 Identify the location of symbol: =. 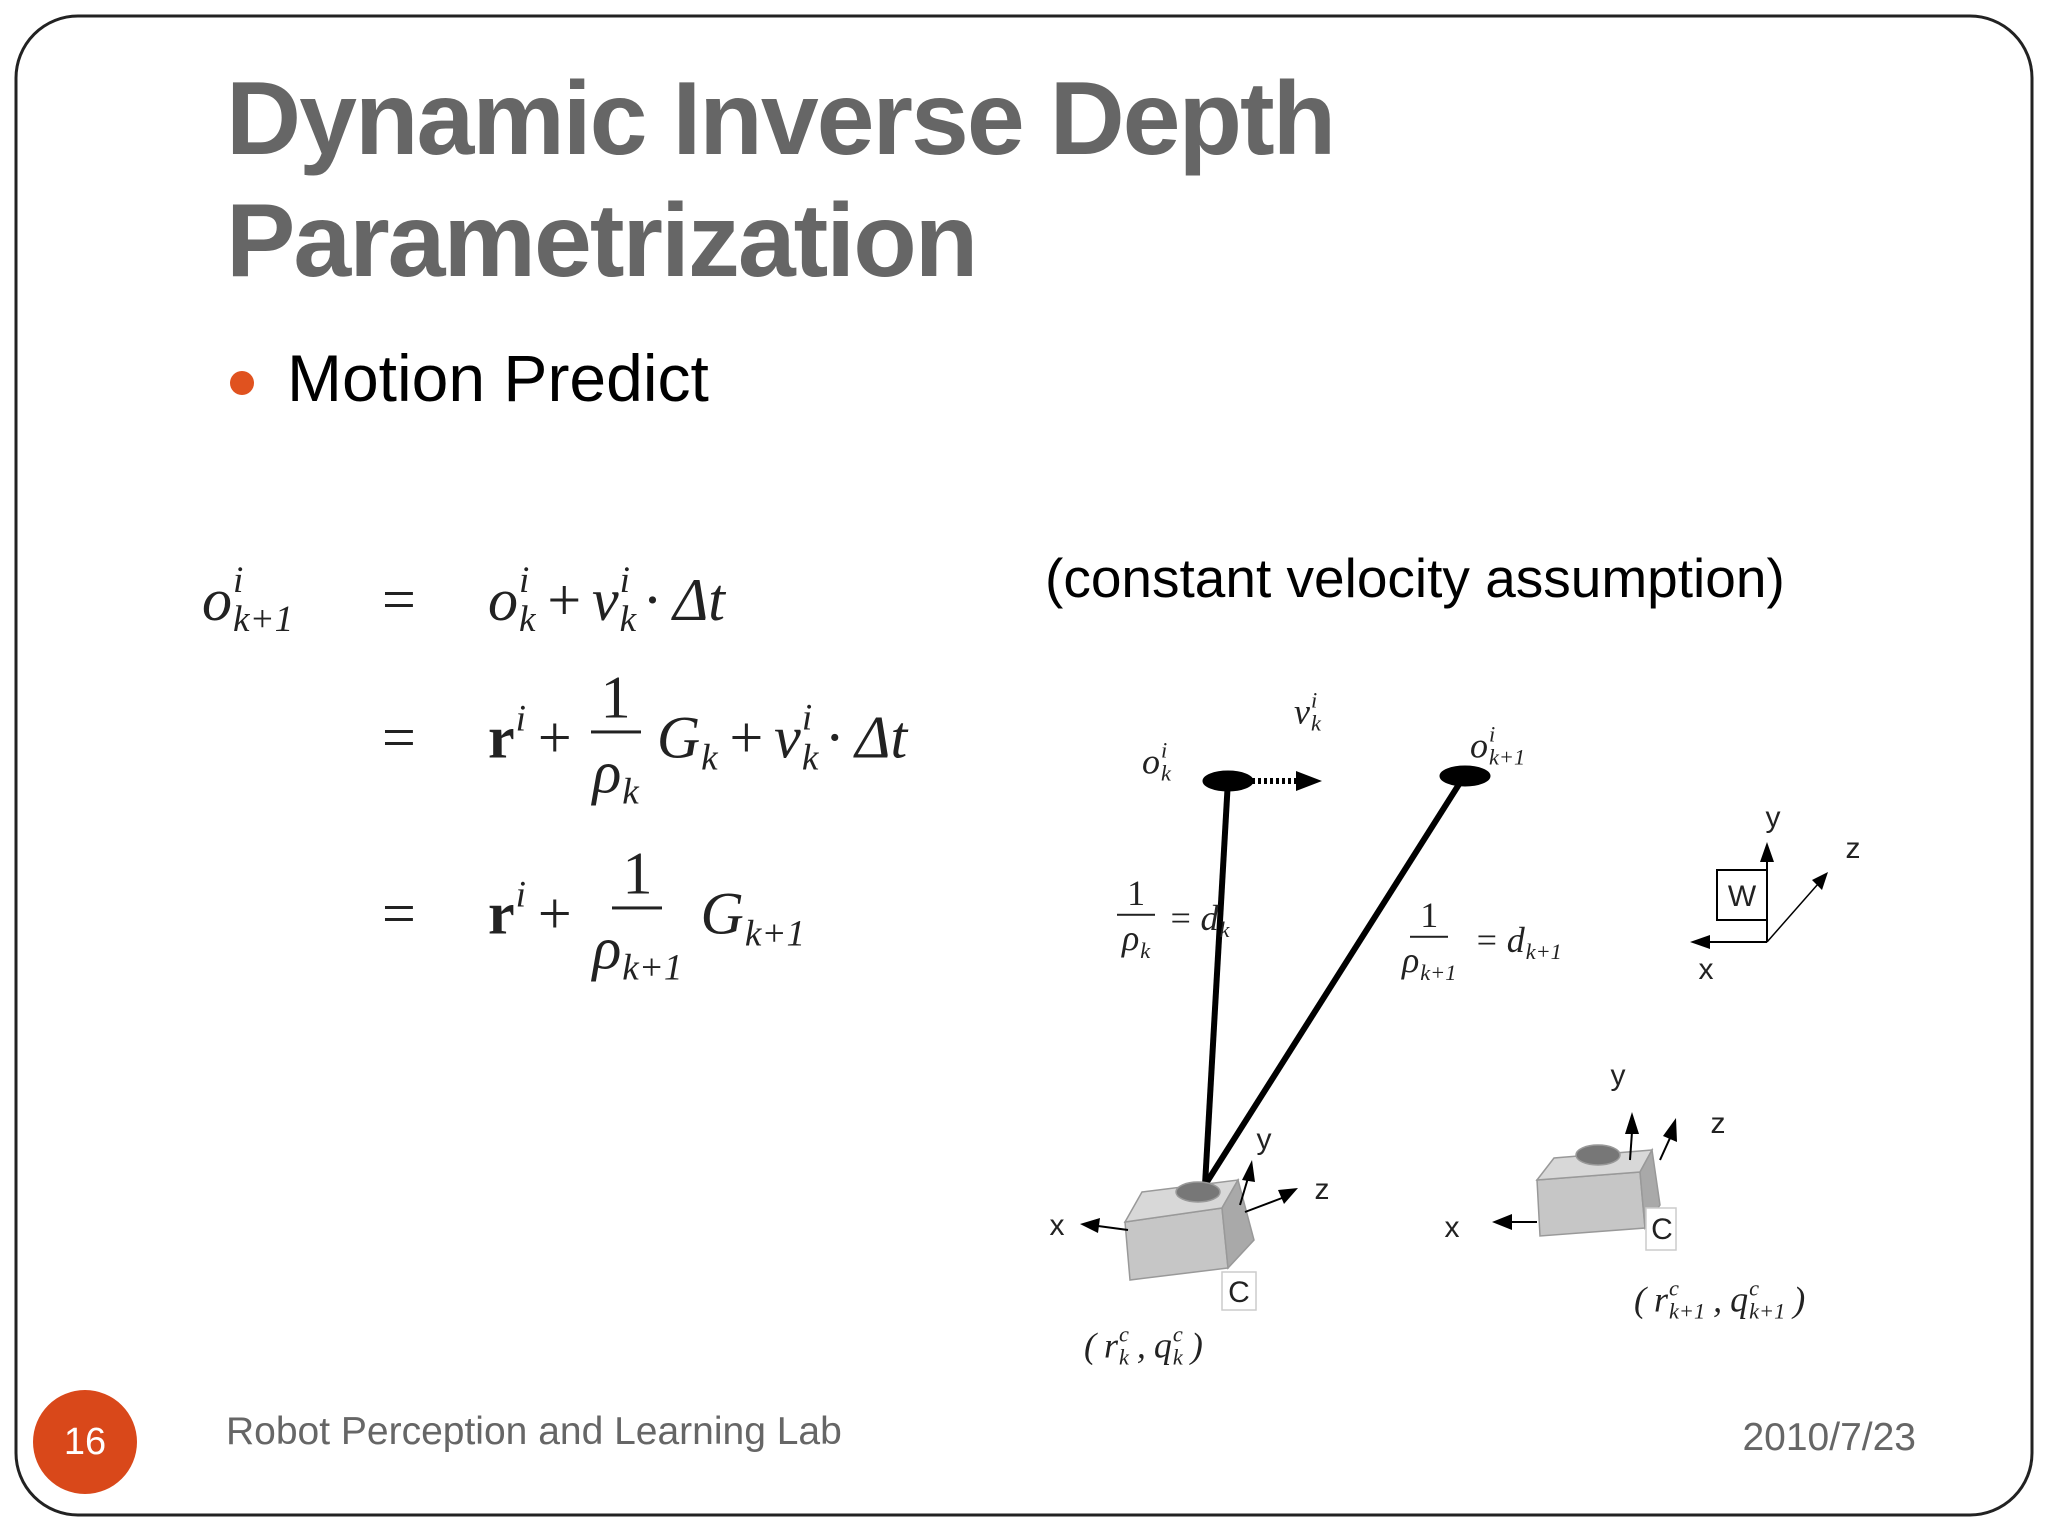
(1486, 940).